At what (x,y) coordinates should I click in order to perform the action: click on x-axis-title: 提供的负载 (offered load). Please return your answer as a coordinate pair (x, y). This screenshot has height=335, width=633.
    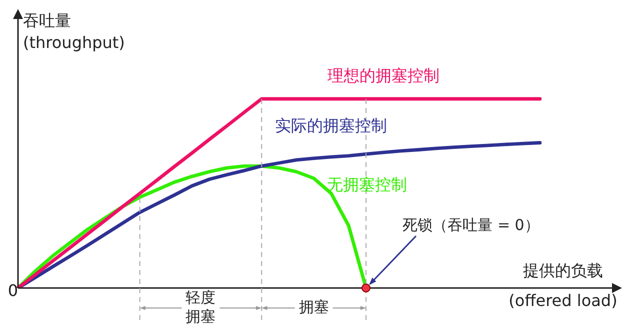
    Looking at the image, I should click on (563, 285).